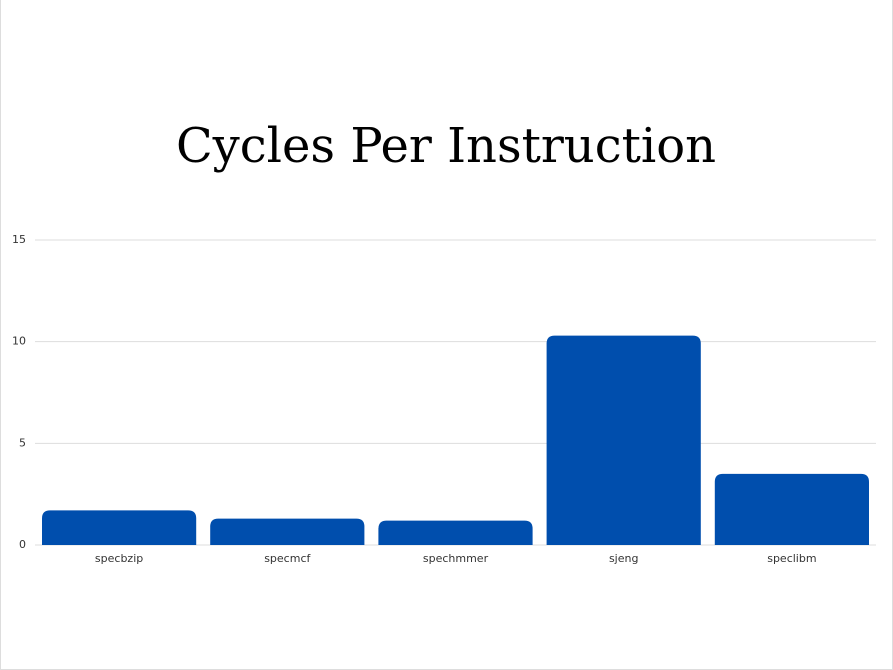  I want to click on x-tick-label: spechmmer, so click(456, 558).